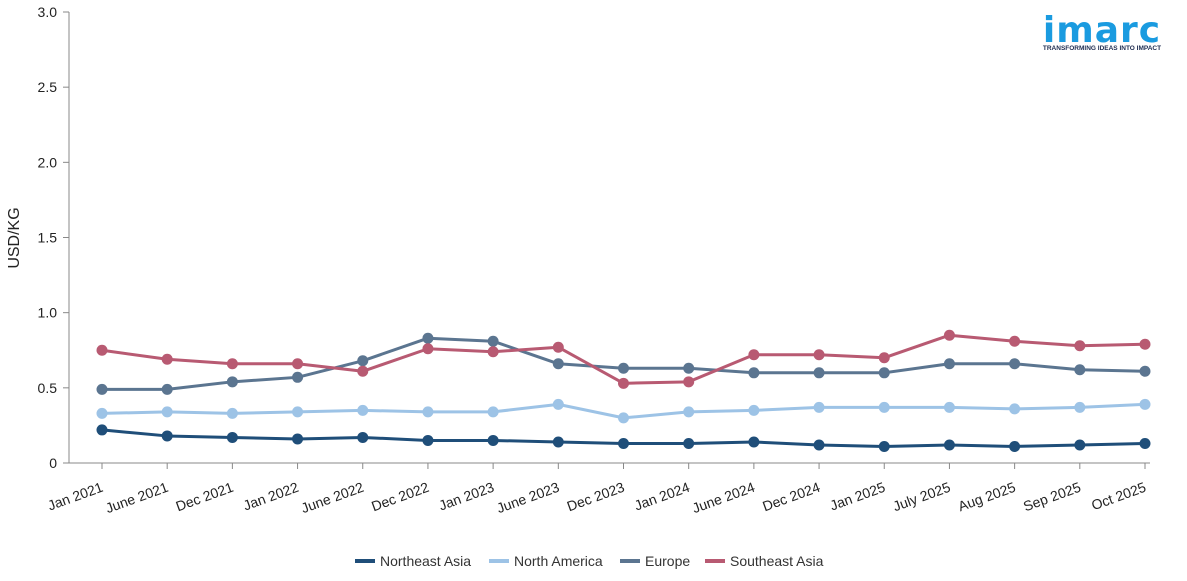 The image size is (1187, 581). What do you see at coordinates (1118, 496) in the screenshot?
I see `x-tick-label: Oct 2025` at bounding box center [1118, 496].